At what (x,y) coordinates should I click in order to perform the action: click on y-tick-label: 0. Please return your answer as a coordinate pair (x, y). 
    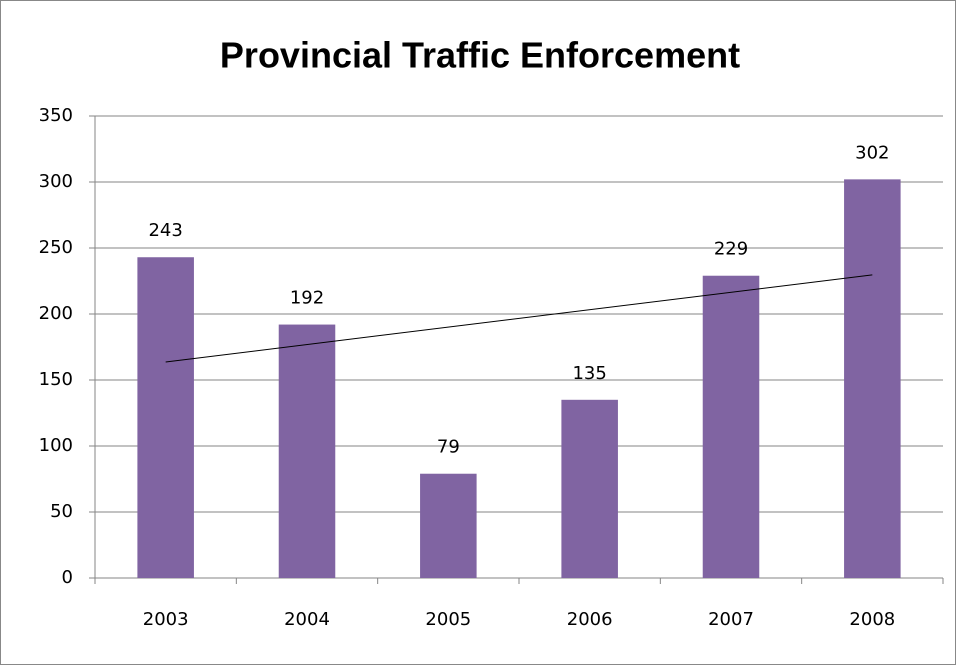
    Looking at the image, I should click on (67, 577).